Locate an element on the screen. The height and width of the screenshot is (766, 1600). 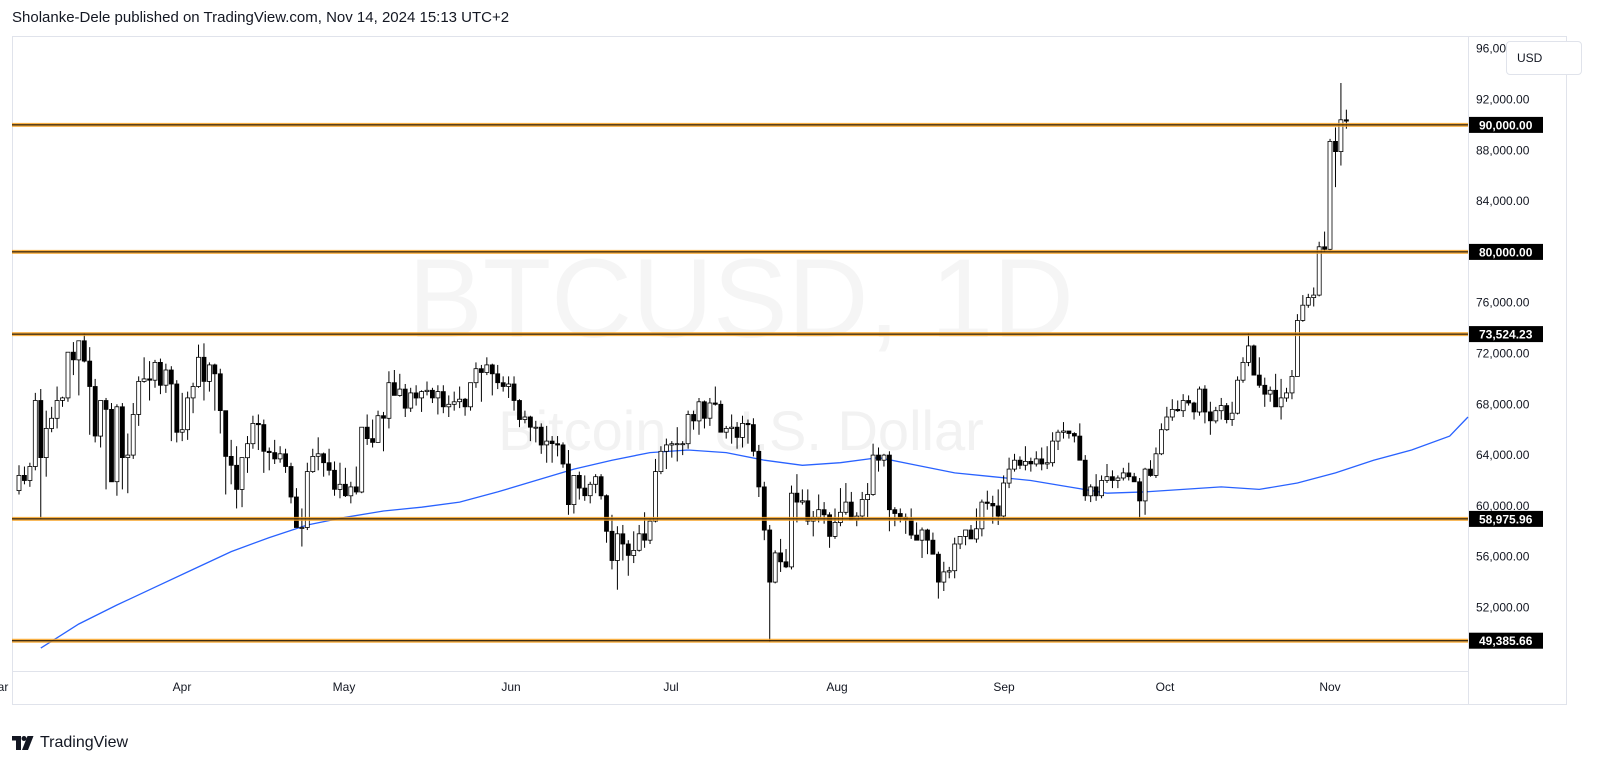
time-tick-label: May is located at coordinates (344, 687).